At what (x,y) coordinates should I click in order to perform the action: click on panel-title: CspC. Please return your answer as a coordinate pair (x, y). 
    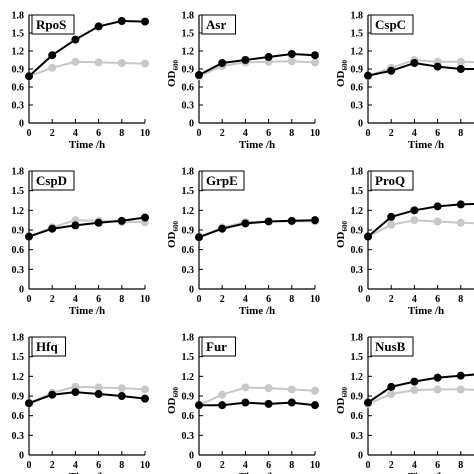
    Looking at the image, I should click on (390, 24).